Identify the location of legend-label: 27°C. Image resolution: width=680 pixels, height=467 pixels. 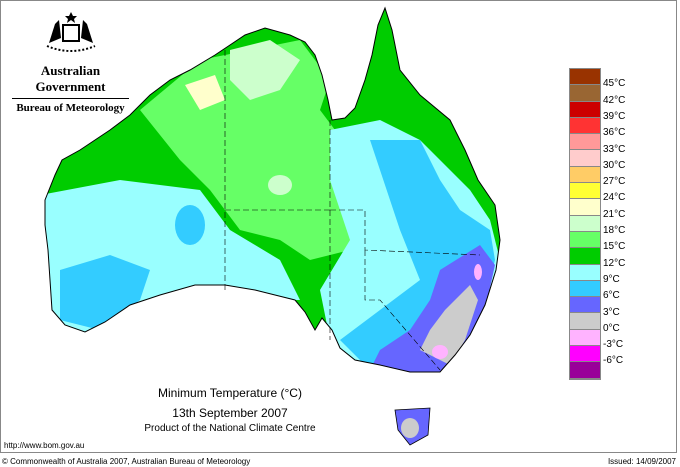
(614, 182).